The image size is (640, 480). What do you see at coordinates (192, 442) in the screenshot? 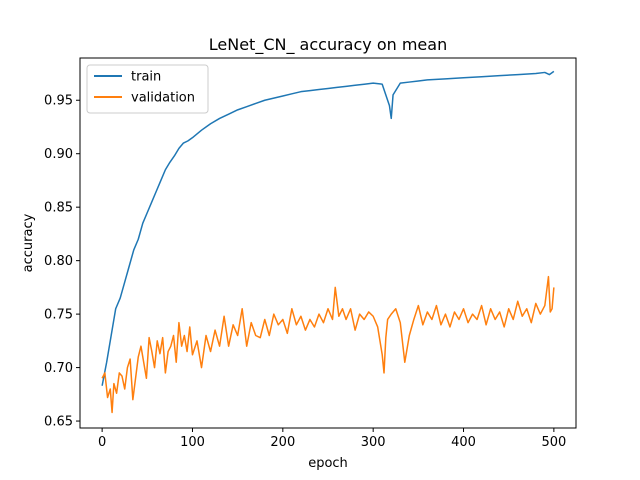
I see `x-tick-label: 100` at bounding box center [192, 442].